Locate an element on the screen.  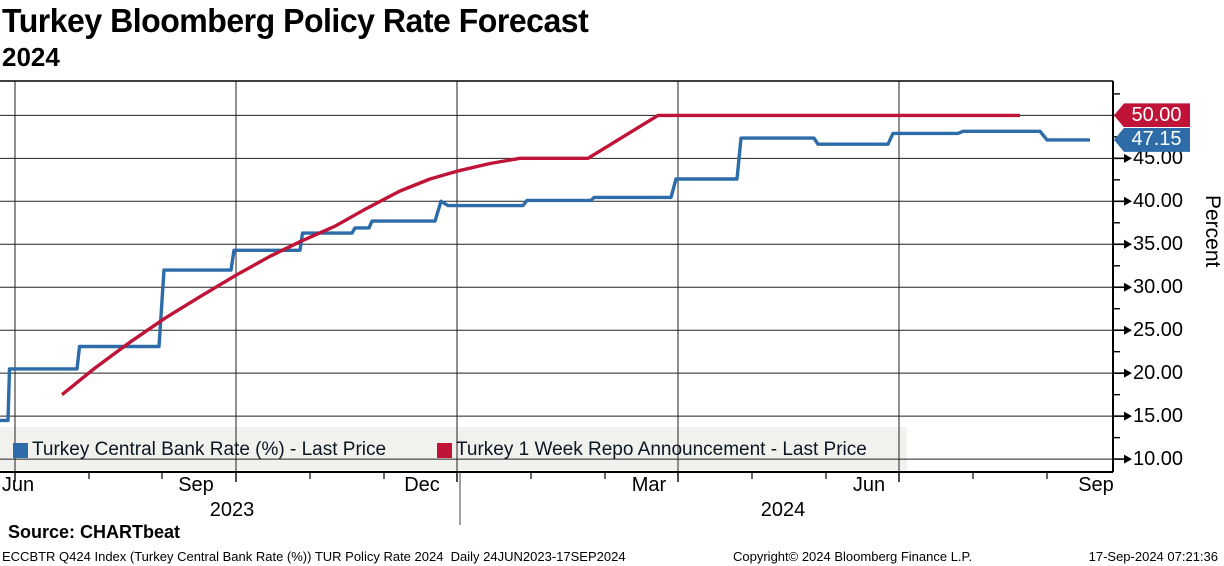
last-price-badge-repo: 50.00 is located at coordinates (1152, 115).